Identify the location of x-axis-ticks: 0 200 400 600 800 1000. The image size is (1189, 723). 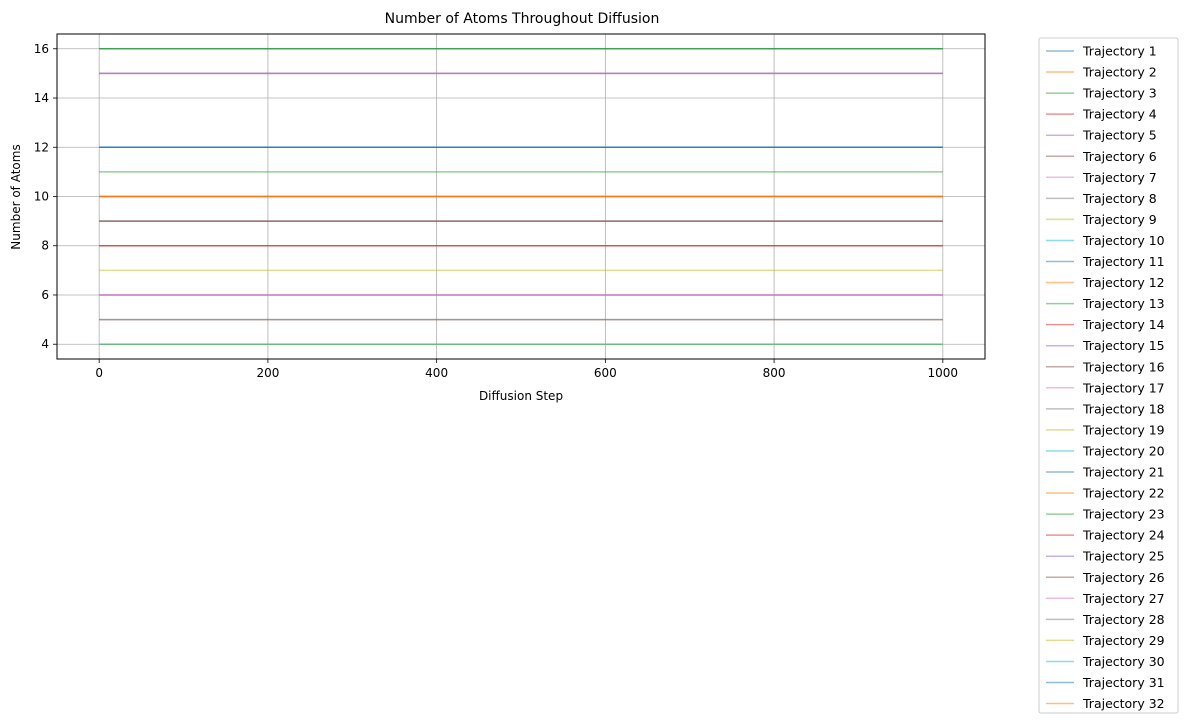
(526, 369).